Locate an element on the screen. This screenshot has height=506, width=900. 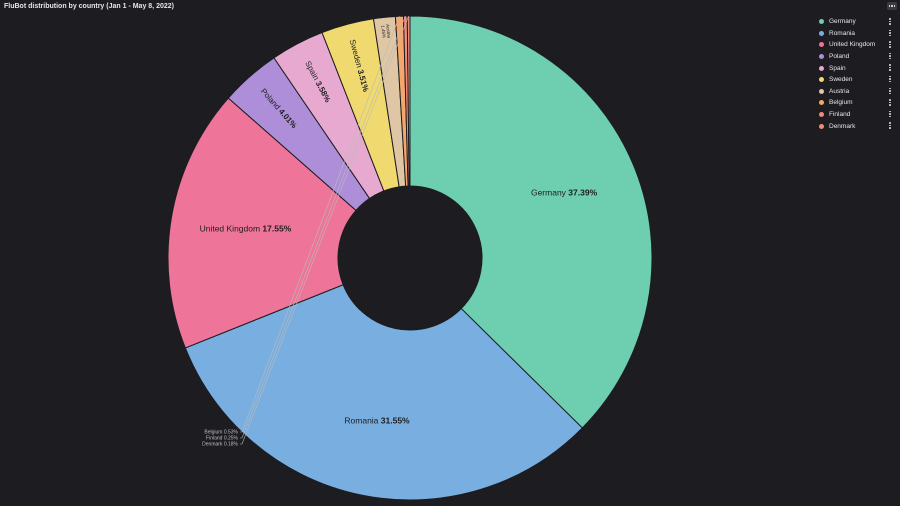
legend-label: Denmark is located at coordinates (842, 126).